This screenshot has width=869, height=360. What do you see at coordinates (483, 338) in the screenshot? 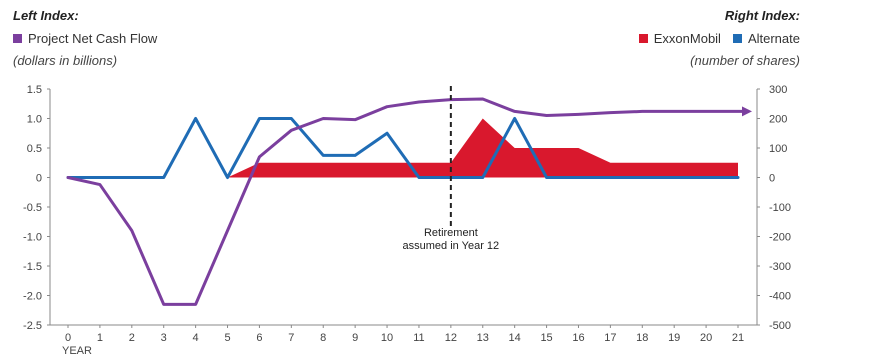
I see `x-tick-label: 13` at bounding box center [483, 338].